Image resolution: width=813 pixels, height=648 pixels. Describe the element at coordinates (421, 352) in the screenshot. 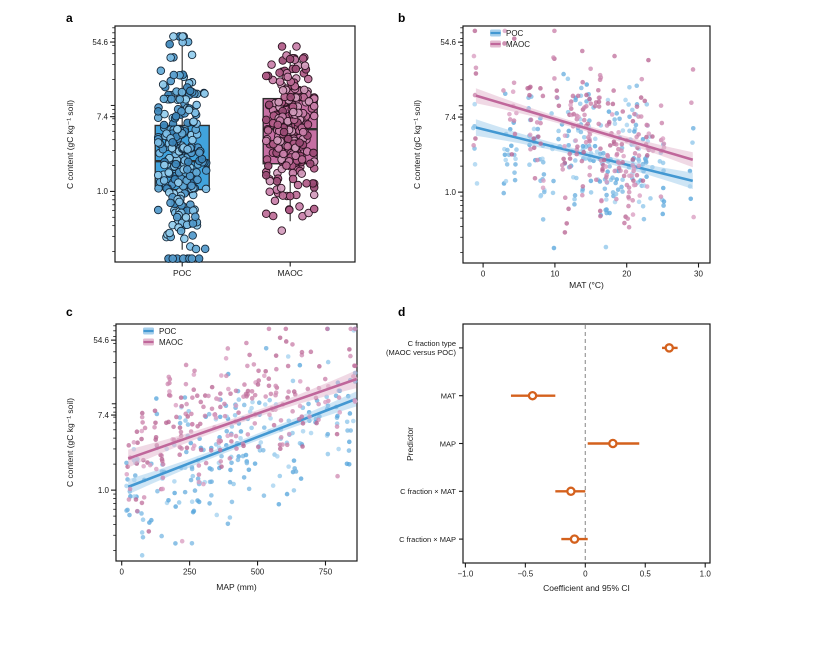

I see `row-label: (MAOC versus POC)` at that location.